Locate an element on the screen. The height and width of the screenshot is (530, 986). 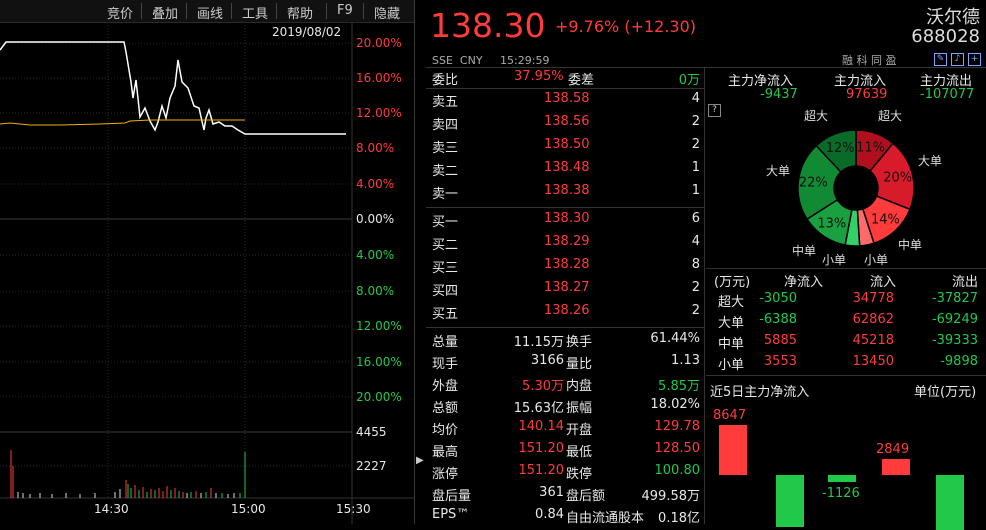
toolbar-bidding: 竞价 is located at coordinates (120, 14).